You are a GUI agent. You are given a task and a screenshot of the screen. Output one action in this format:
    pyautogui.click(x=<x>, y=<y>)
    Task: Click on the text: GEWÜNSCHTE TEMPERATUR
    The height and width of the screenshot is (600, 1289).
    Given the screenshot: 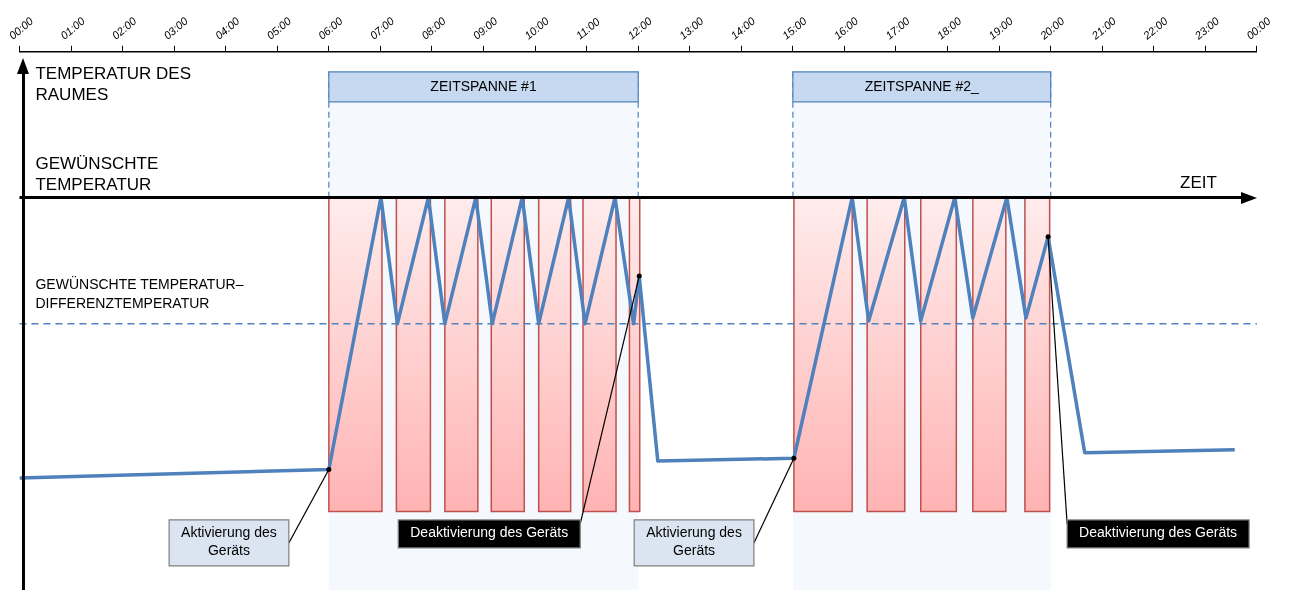 What is the action you would take?
    pyautogui.click(x=97, y=173)
    